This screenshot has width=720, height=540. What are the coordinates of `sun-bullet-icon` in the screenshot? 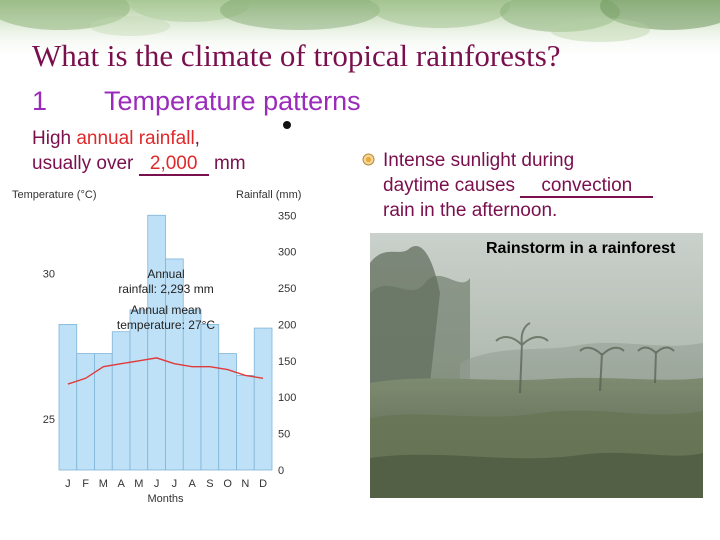 It's located at (368, 159).